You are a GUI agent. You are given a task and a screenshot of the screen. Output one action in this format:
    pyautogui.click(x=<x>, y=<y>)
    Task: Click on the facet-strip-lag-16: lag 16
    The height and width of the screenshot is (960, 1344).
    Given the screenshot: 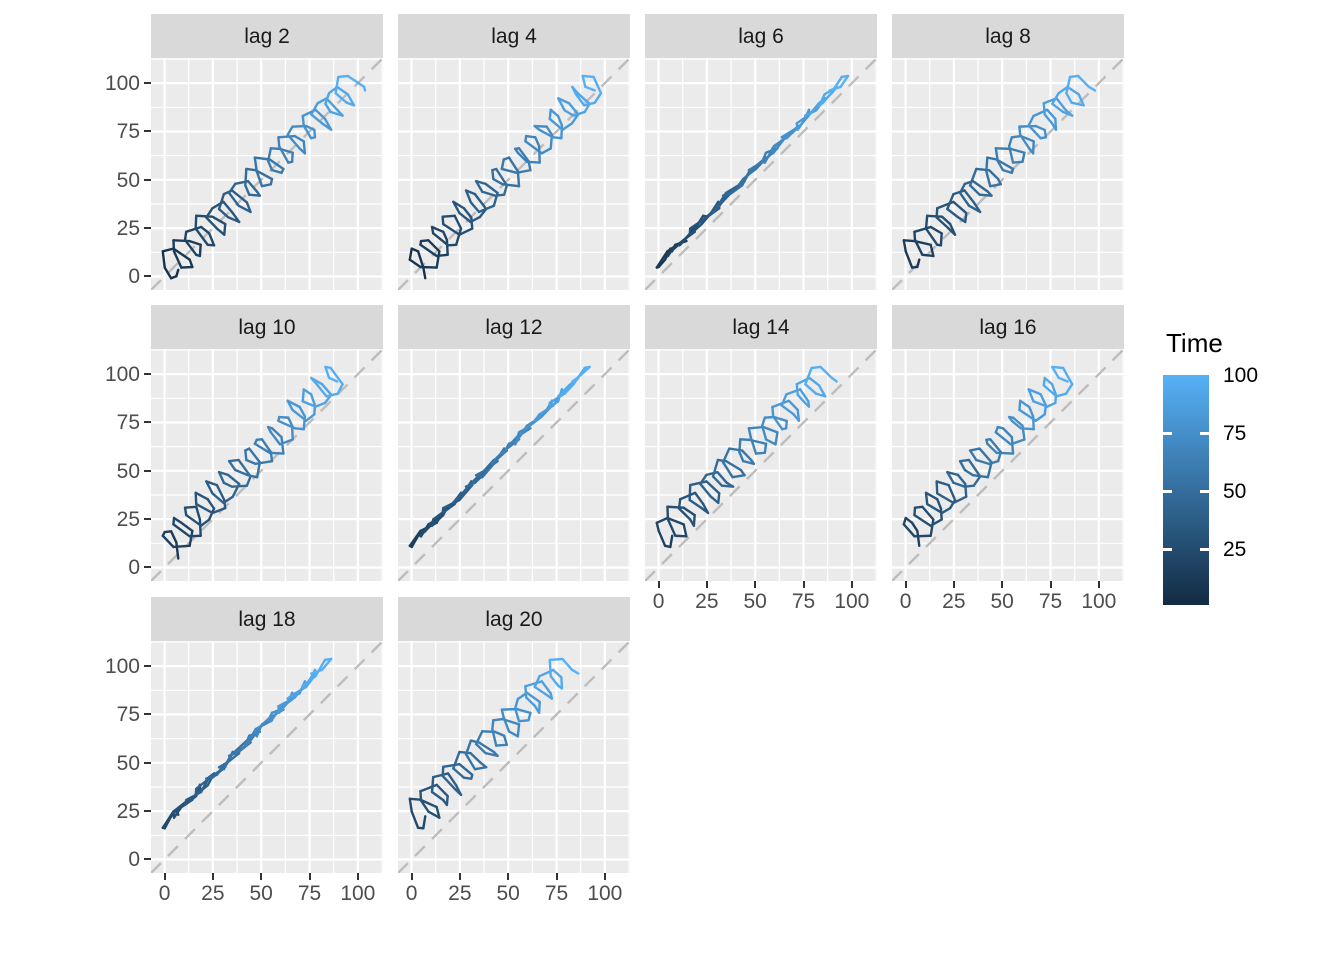 What is the action you would take?
    pyautogui.click(x=1008, y=327)
    